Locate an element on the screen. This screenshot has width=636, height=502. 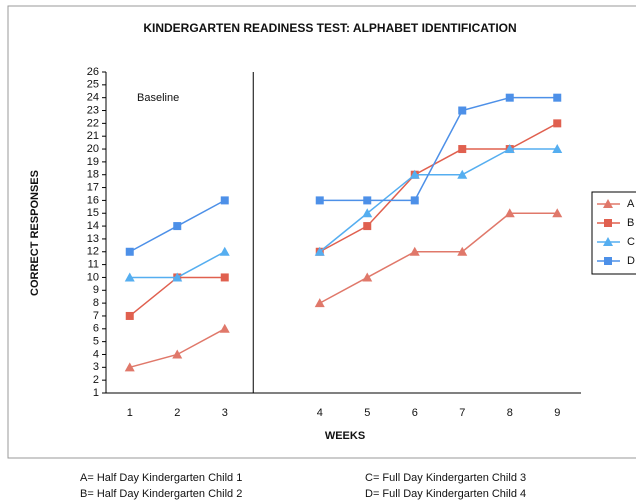
y-axis-title: CORRECT RESPONSES is located at coordinates (35, 233).